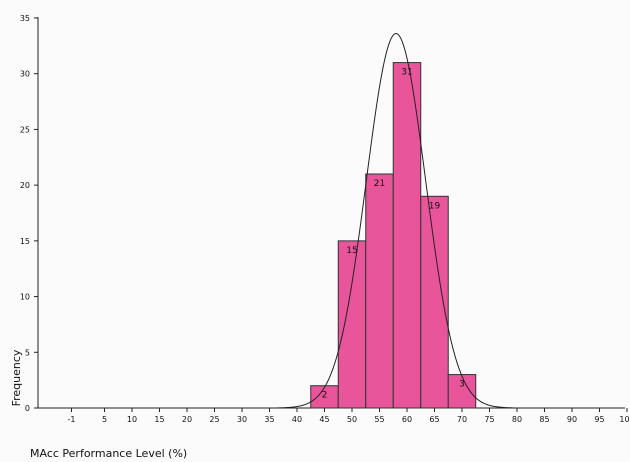  Describe the element at coordinates (406, 73) in the screenshot. I see `bar-value-label: 31` at that location.